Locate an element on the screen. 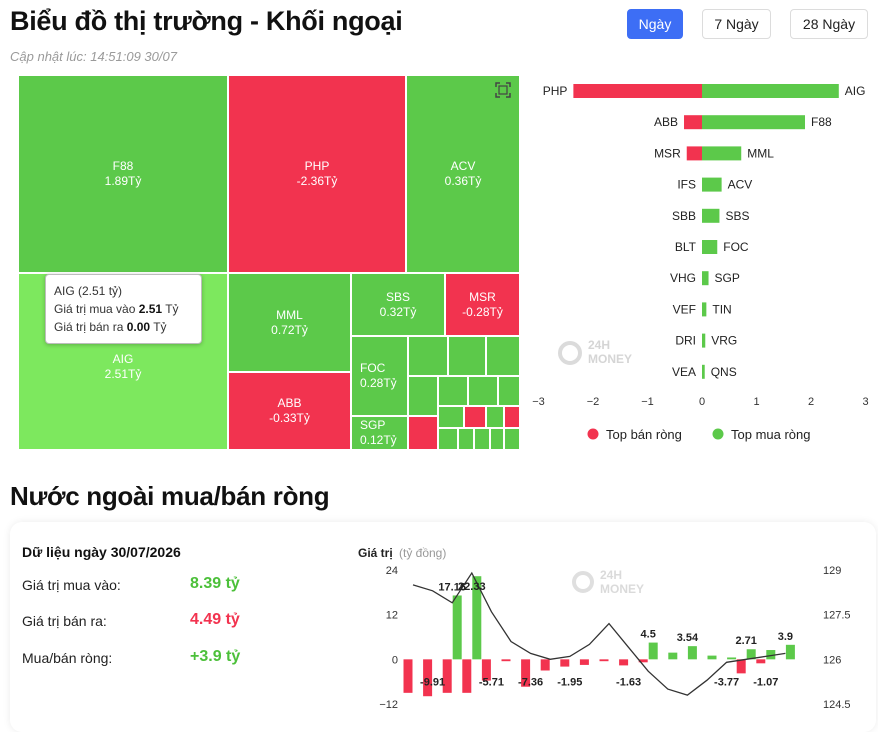 This screenshot has width=878, height=732. tooltip-buy-value: 2.51 is located at coordinates (150, 309).